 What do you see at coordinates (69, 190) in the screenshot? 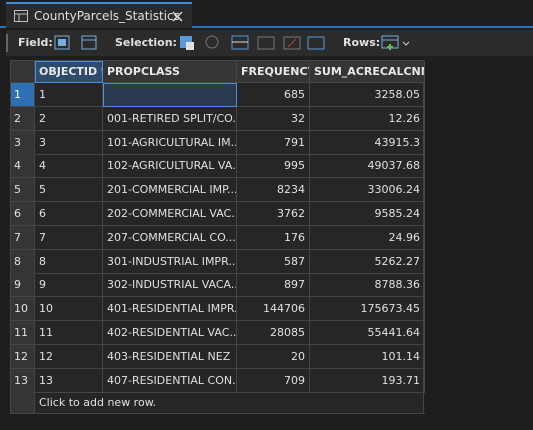
I see `cell: 5` at bounding box center [69, 190].